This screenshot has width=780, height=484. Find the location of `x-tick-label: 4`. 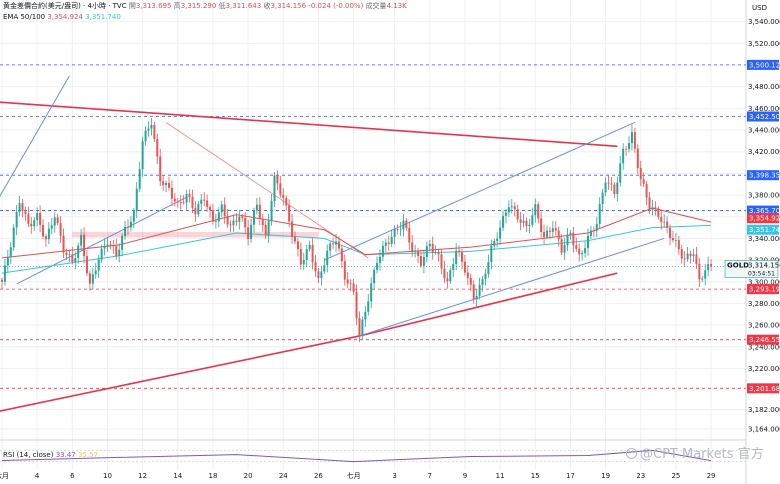

x-tick-label: 4 is located at coordinates (37, 476).